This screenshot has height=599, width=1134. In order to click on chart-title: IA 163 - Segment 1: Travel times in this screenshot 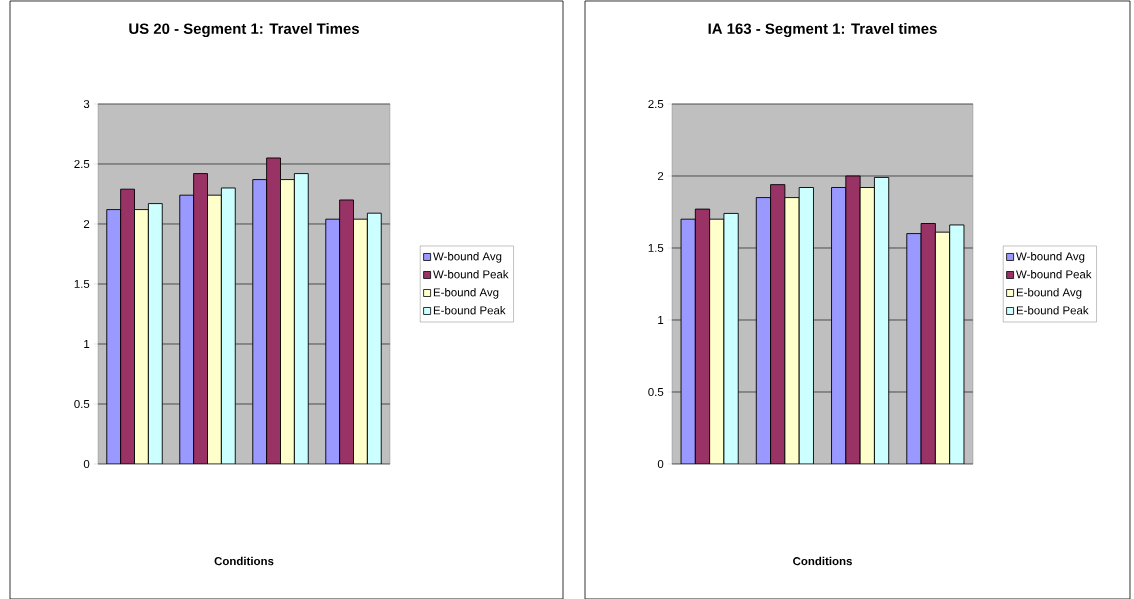, I will do `click(822, 30)`.